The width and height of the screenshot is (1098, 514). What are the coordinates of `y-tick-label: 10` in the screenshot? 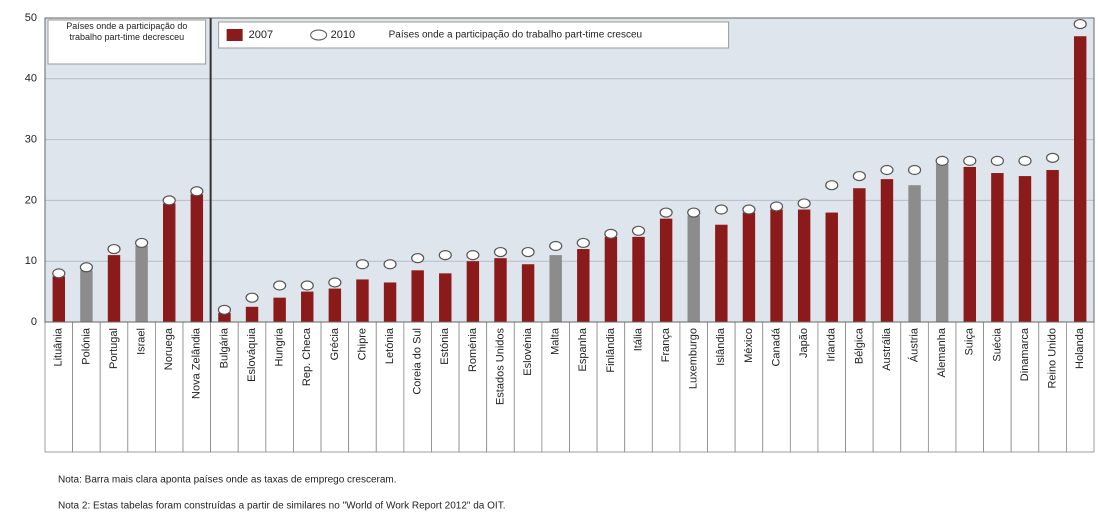 It's located at (31, 261).